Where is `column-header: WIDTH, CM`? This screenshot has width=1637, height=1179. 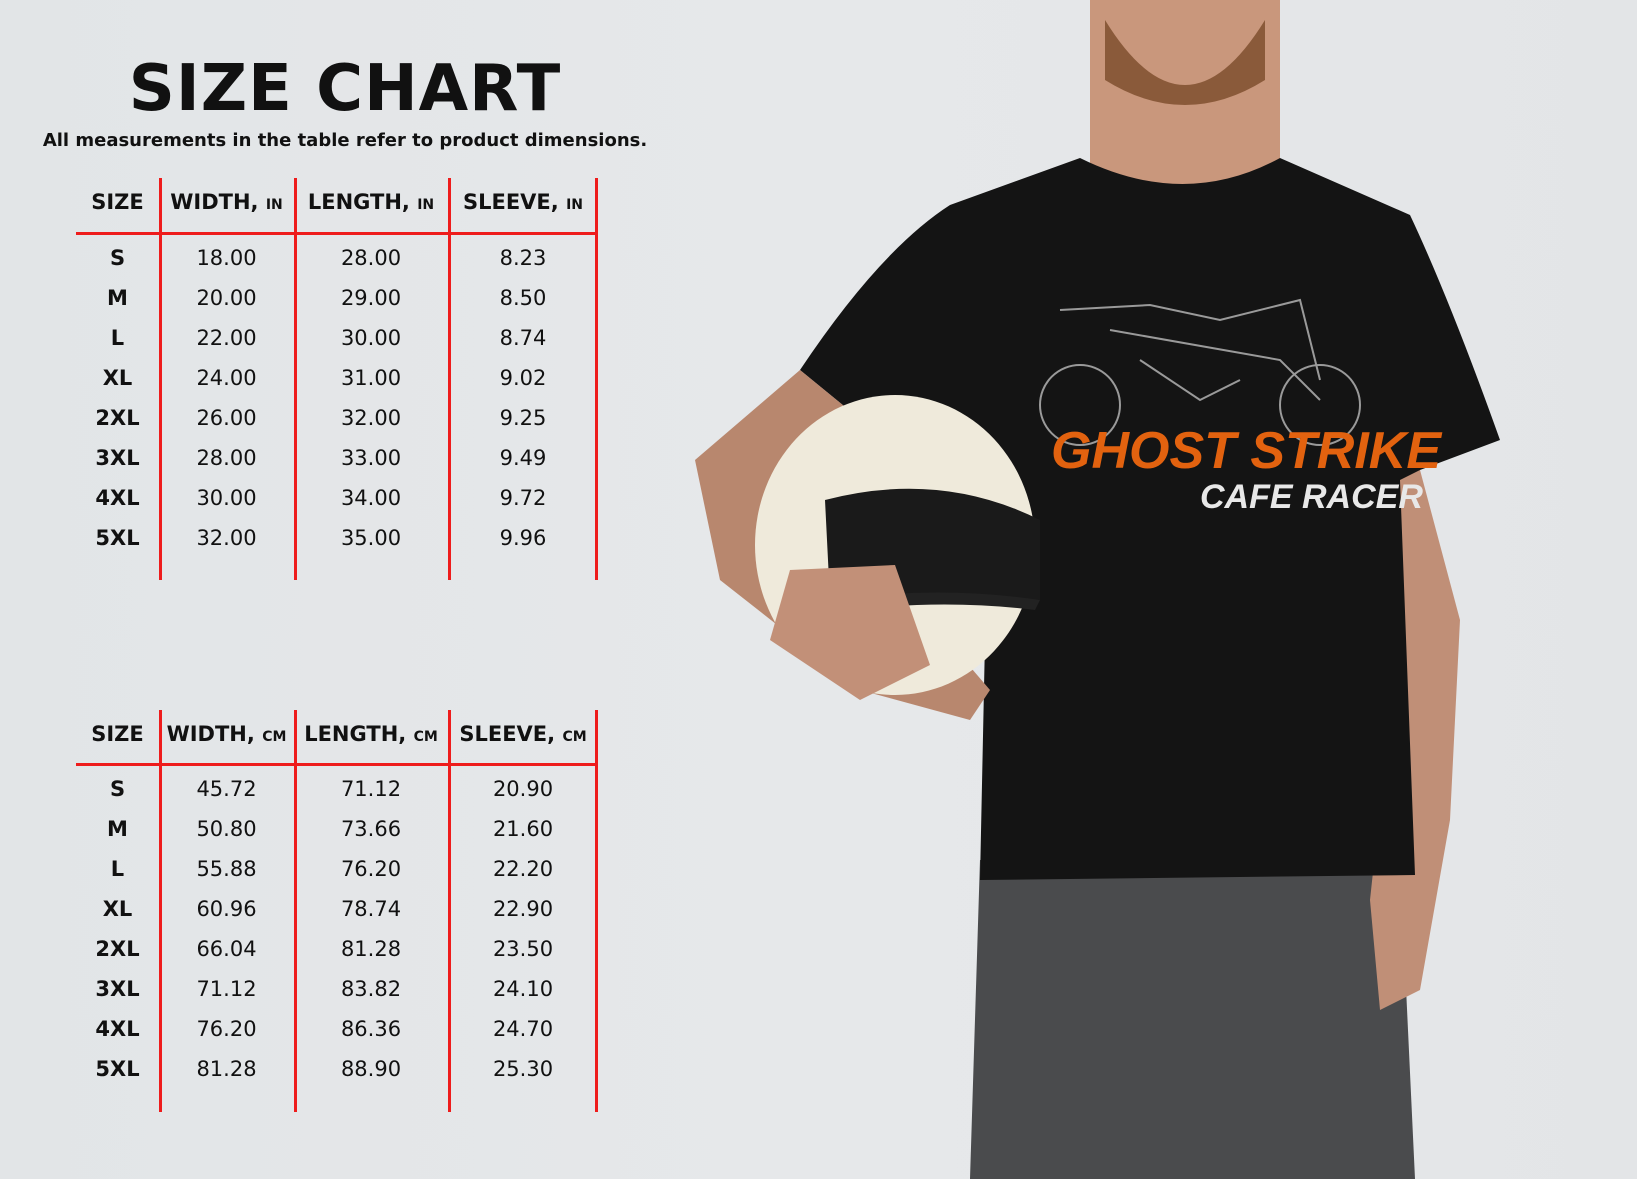 column-header: WIDTH, CM is located at coordinates (226, 734).